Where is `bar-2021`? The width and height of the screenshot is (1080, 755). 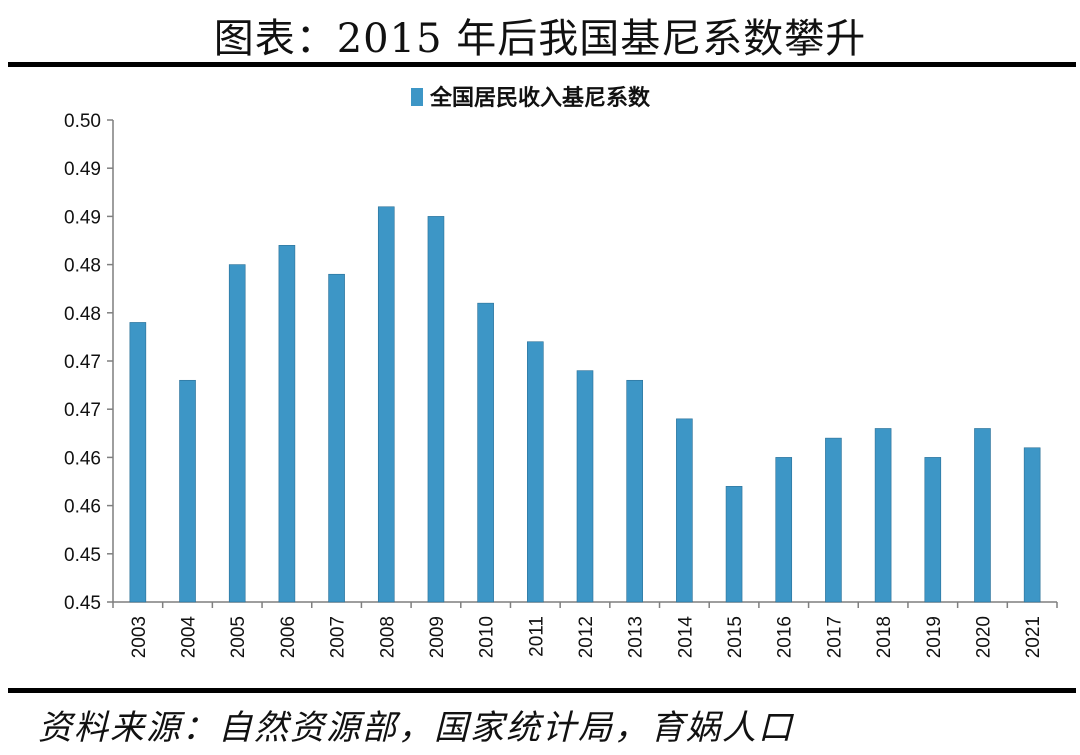 bar-2021 is located at coordinates (1032, 525).